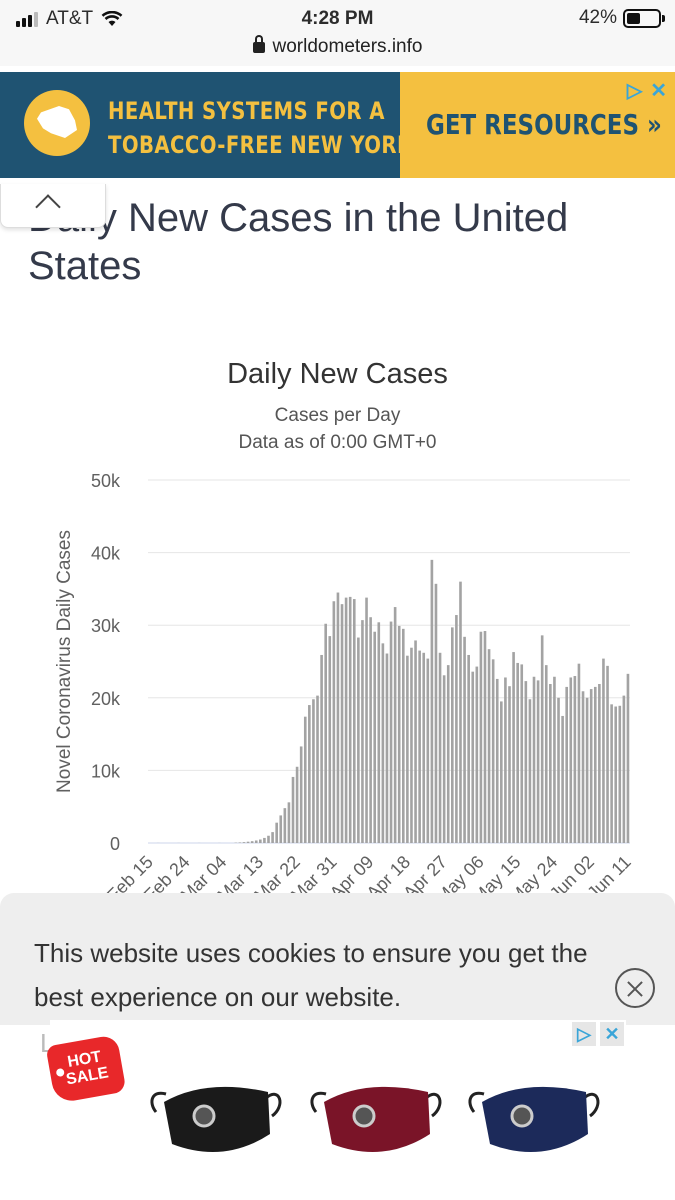  I want to click on bottom-banner-ad: ▷ ✕ HOT SALE, so click(335, 1110).